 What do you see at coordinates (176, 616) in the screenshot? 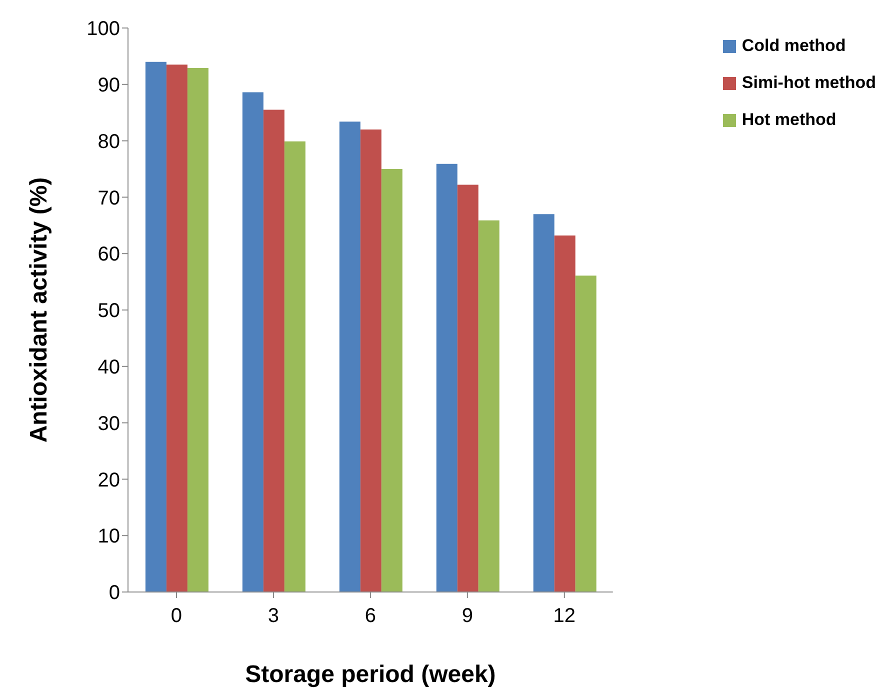
I see `x-tick-label: 0` at bounding box center [176, 616].